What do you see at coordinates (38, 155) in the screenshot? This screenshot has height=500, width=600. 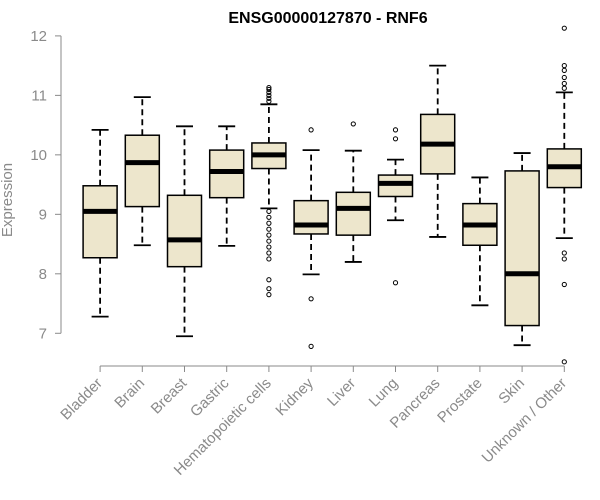 I see `y-tick-label: 10` at bounding box center [38, 155].